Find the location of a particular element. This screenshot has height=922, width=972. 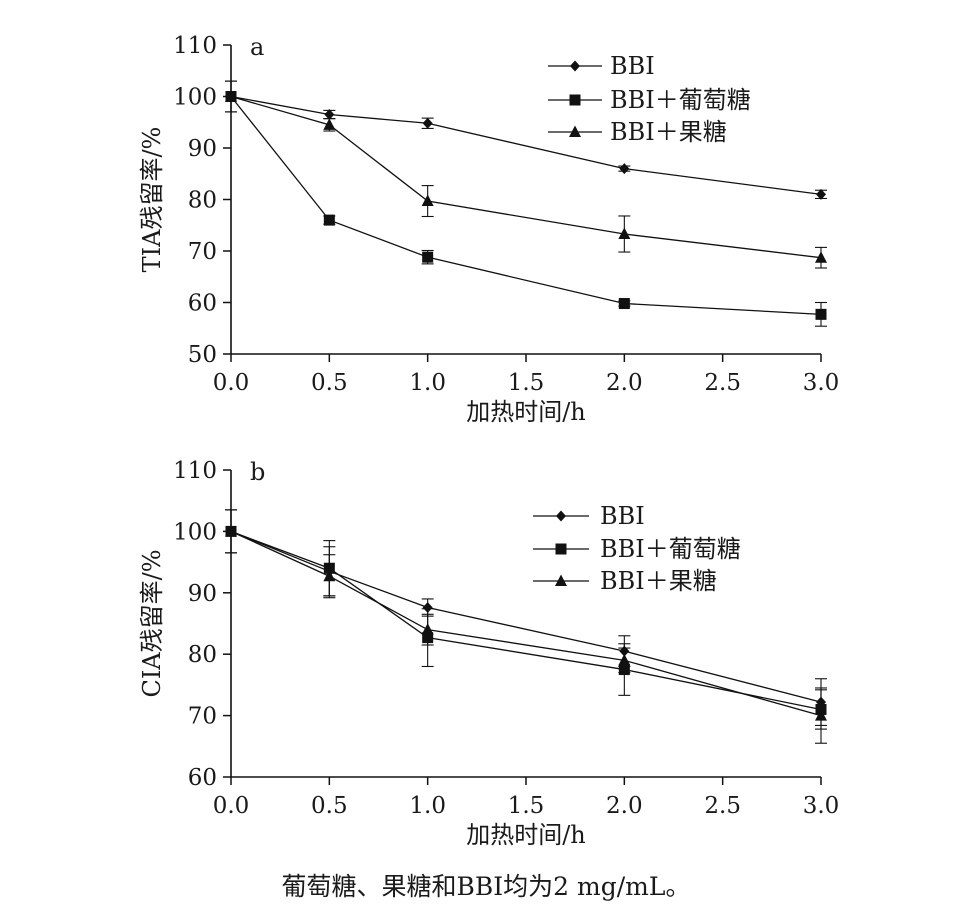

panel-label: a is located at coordinates (257, 47).